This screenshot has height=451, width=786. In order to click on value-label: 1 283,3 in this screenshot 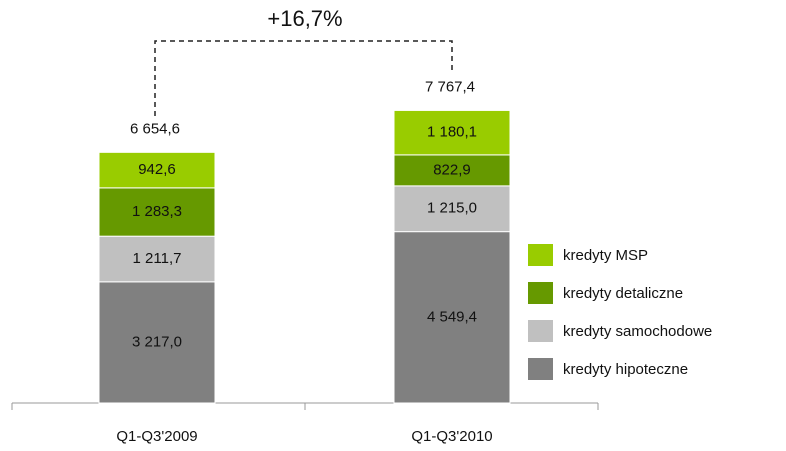, I will do `click(157, 211)`.